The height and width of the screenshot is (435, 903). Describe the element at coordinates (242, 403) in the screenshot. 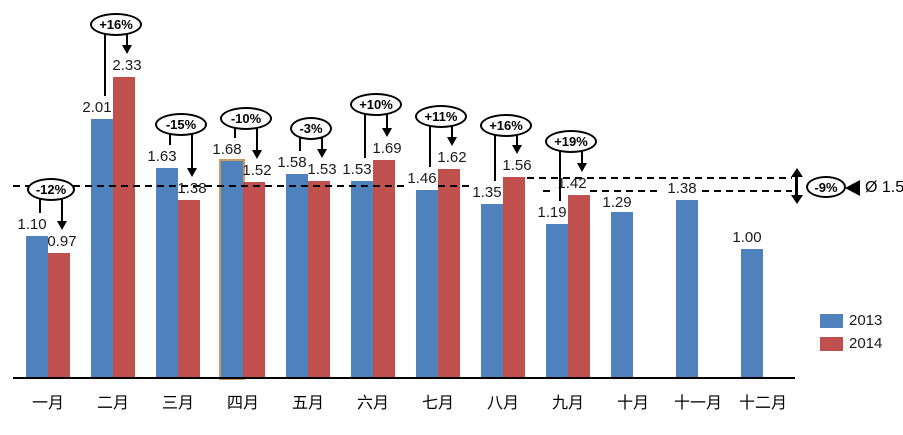

I see `x-axis-label-4: 四月` at that location.